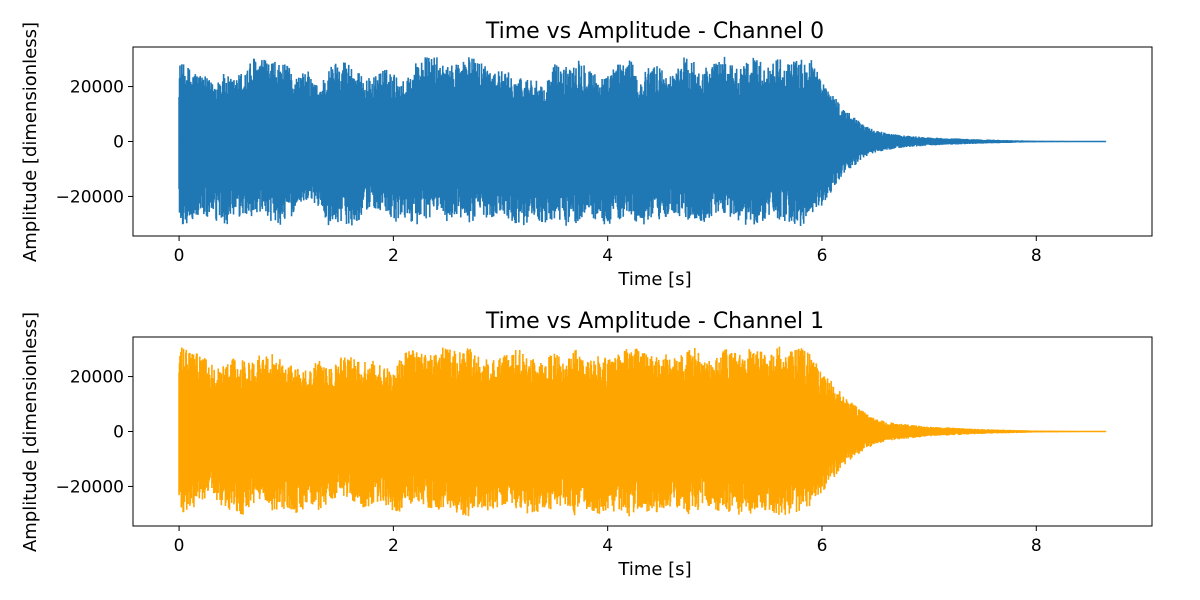 This screenshot has width=1200, height=600. What do you see at coordinates (654, 31) in the screenshot?
I see `chart-title: Time vs Amplitude - Channel 0` at bounding box center [654, 31].